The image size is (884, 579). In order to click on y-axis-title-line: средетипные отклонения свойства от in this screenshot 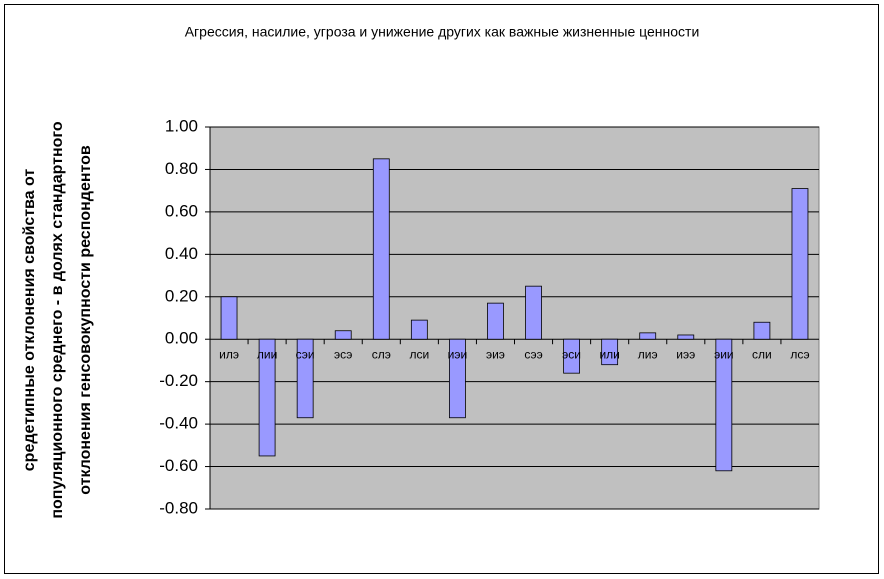, I will do `click(29, 320)`.